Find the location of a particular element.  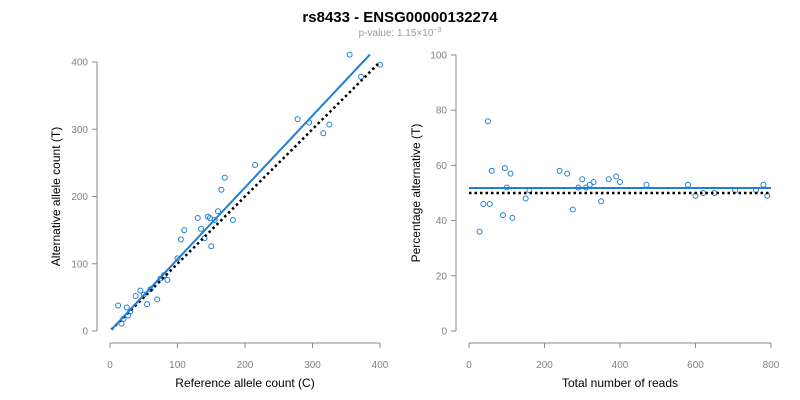

x-axis-title: Total number of reads is located at coordinates (620, 383).